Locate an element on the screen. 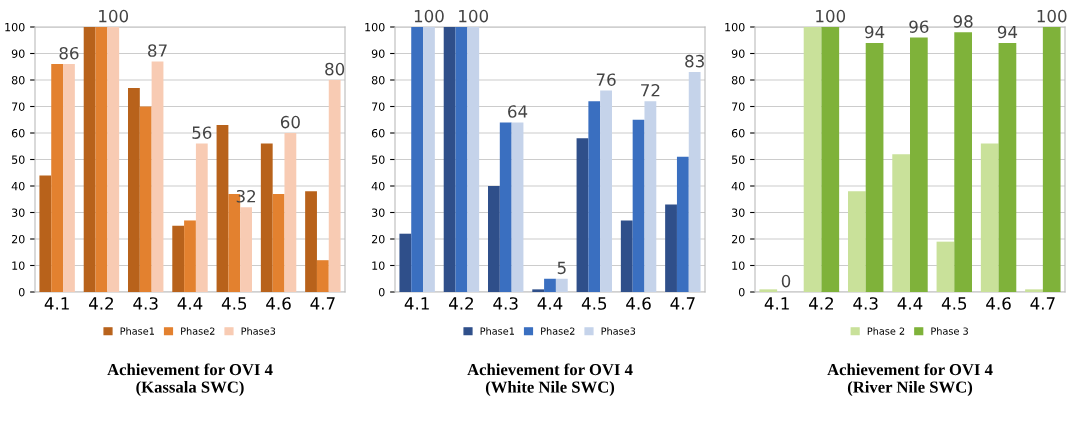  data-label: 0 is located at coordinates (786, 281).